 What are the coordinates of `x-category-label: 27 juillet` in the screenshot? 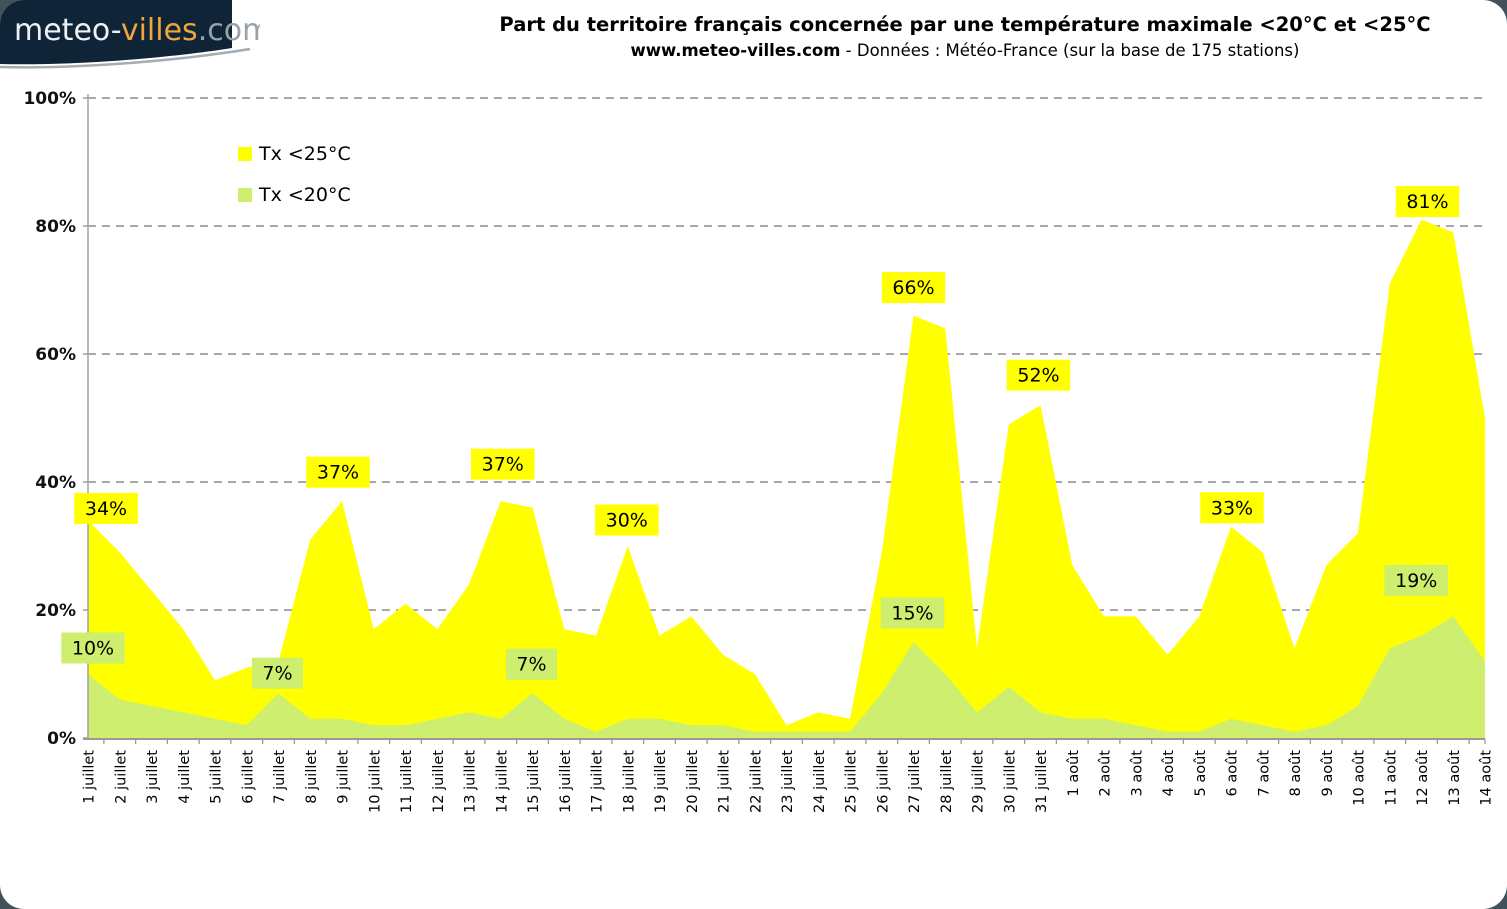 It's located at (915, 781).